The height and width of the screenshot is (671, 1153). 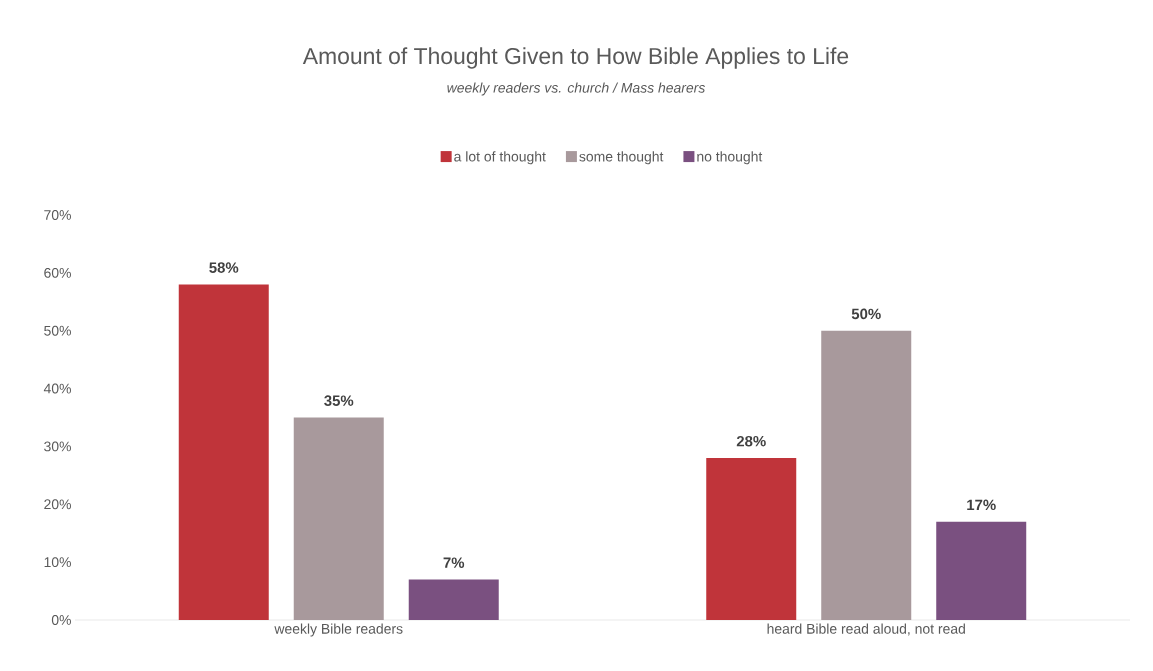 I want to click on y-tick-label: 10%, so click(x=57, y=562).